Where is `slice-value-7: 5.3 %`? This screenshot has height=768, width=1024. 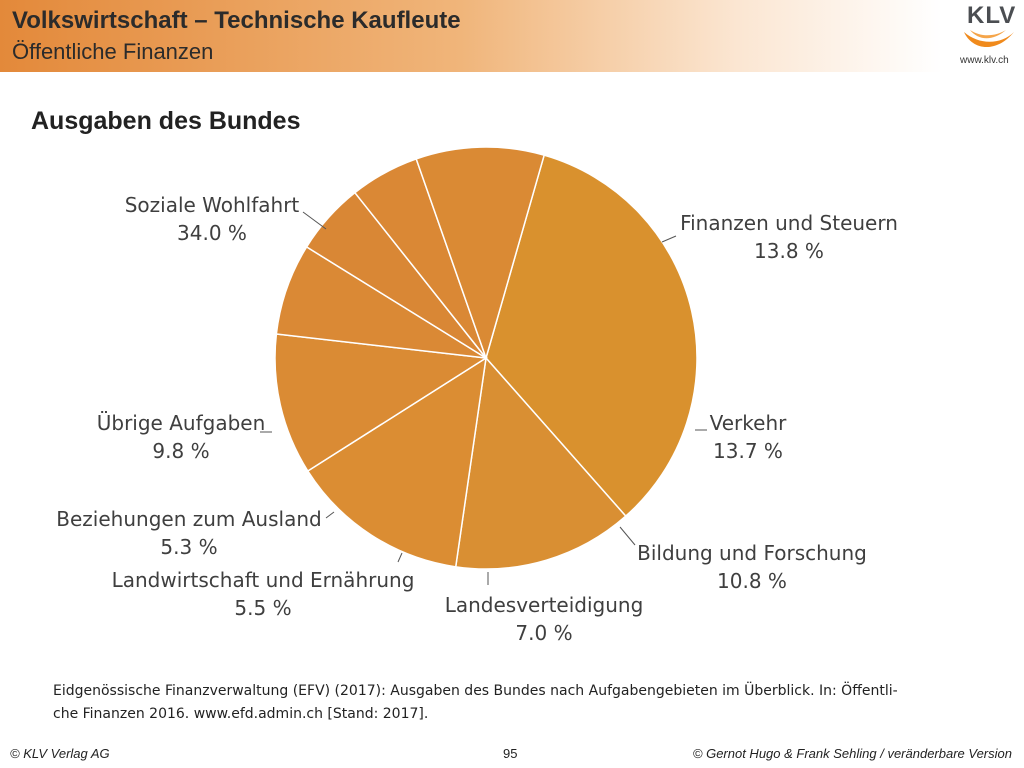
slice-value-7: 5.3 % is located at coordinates (188, 547).